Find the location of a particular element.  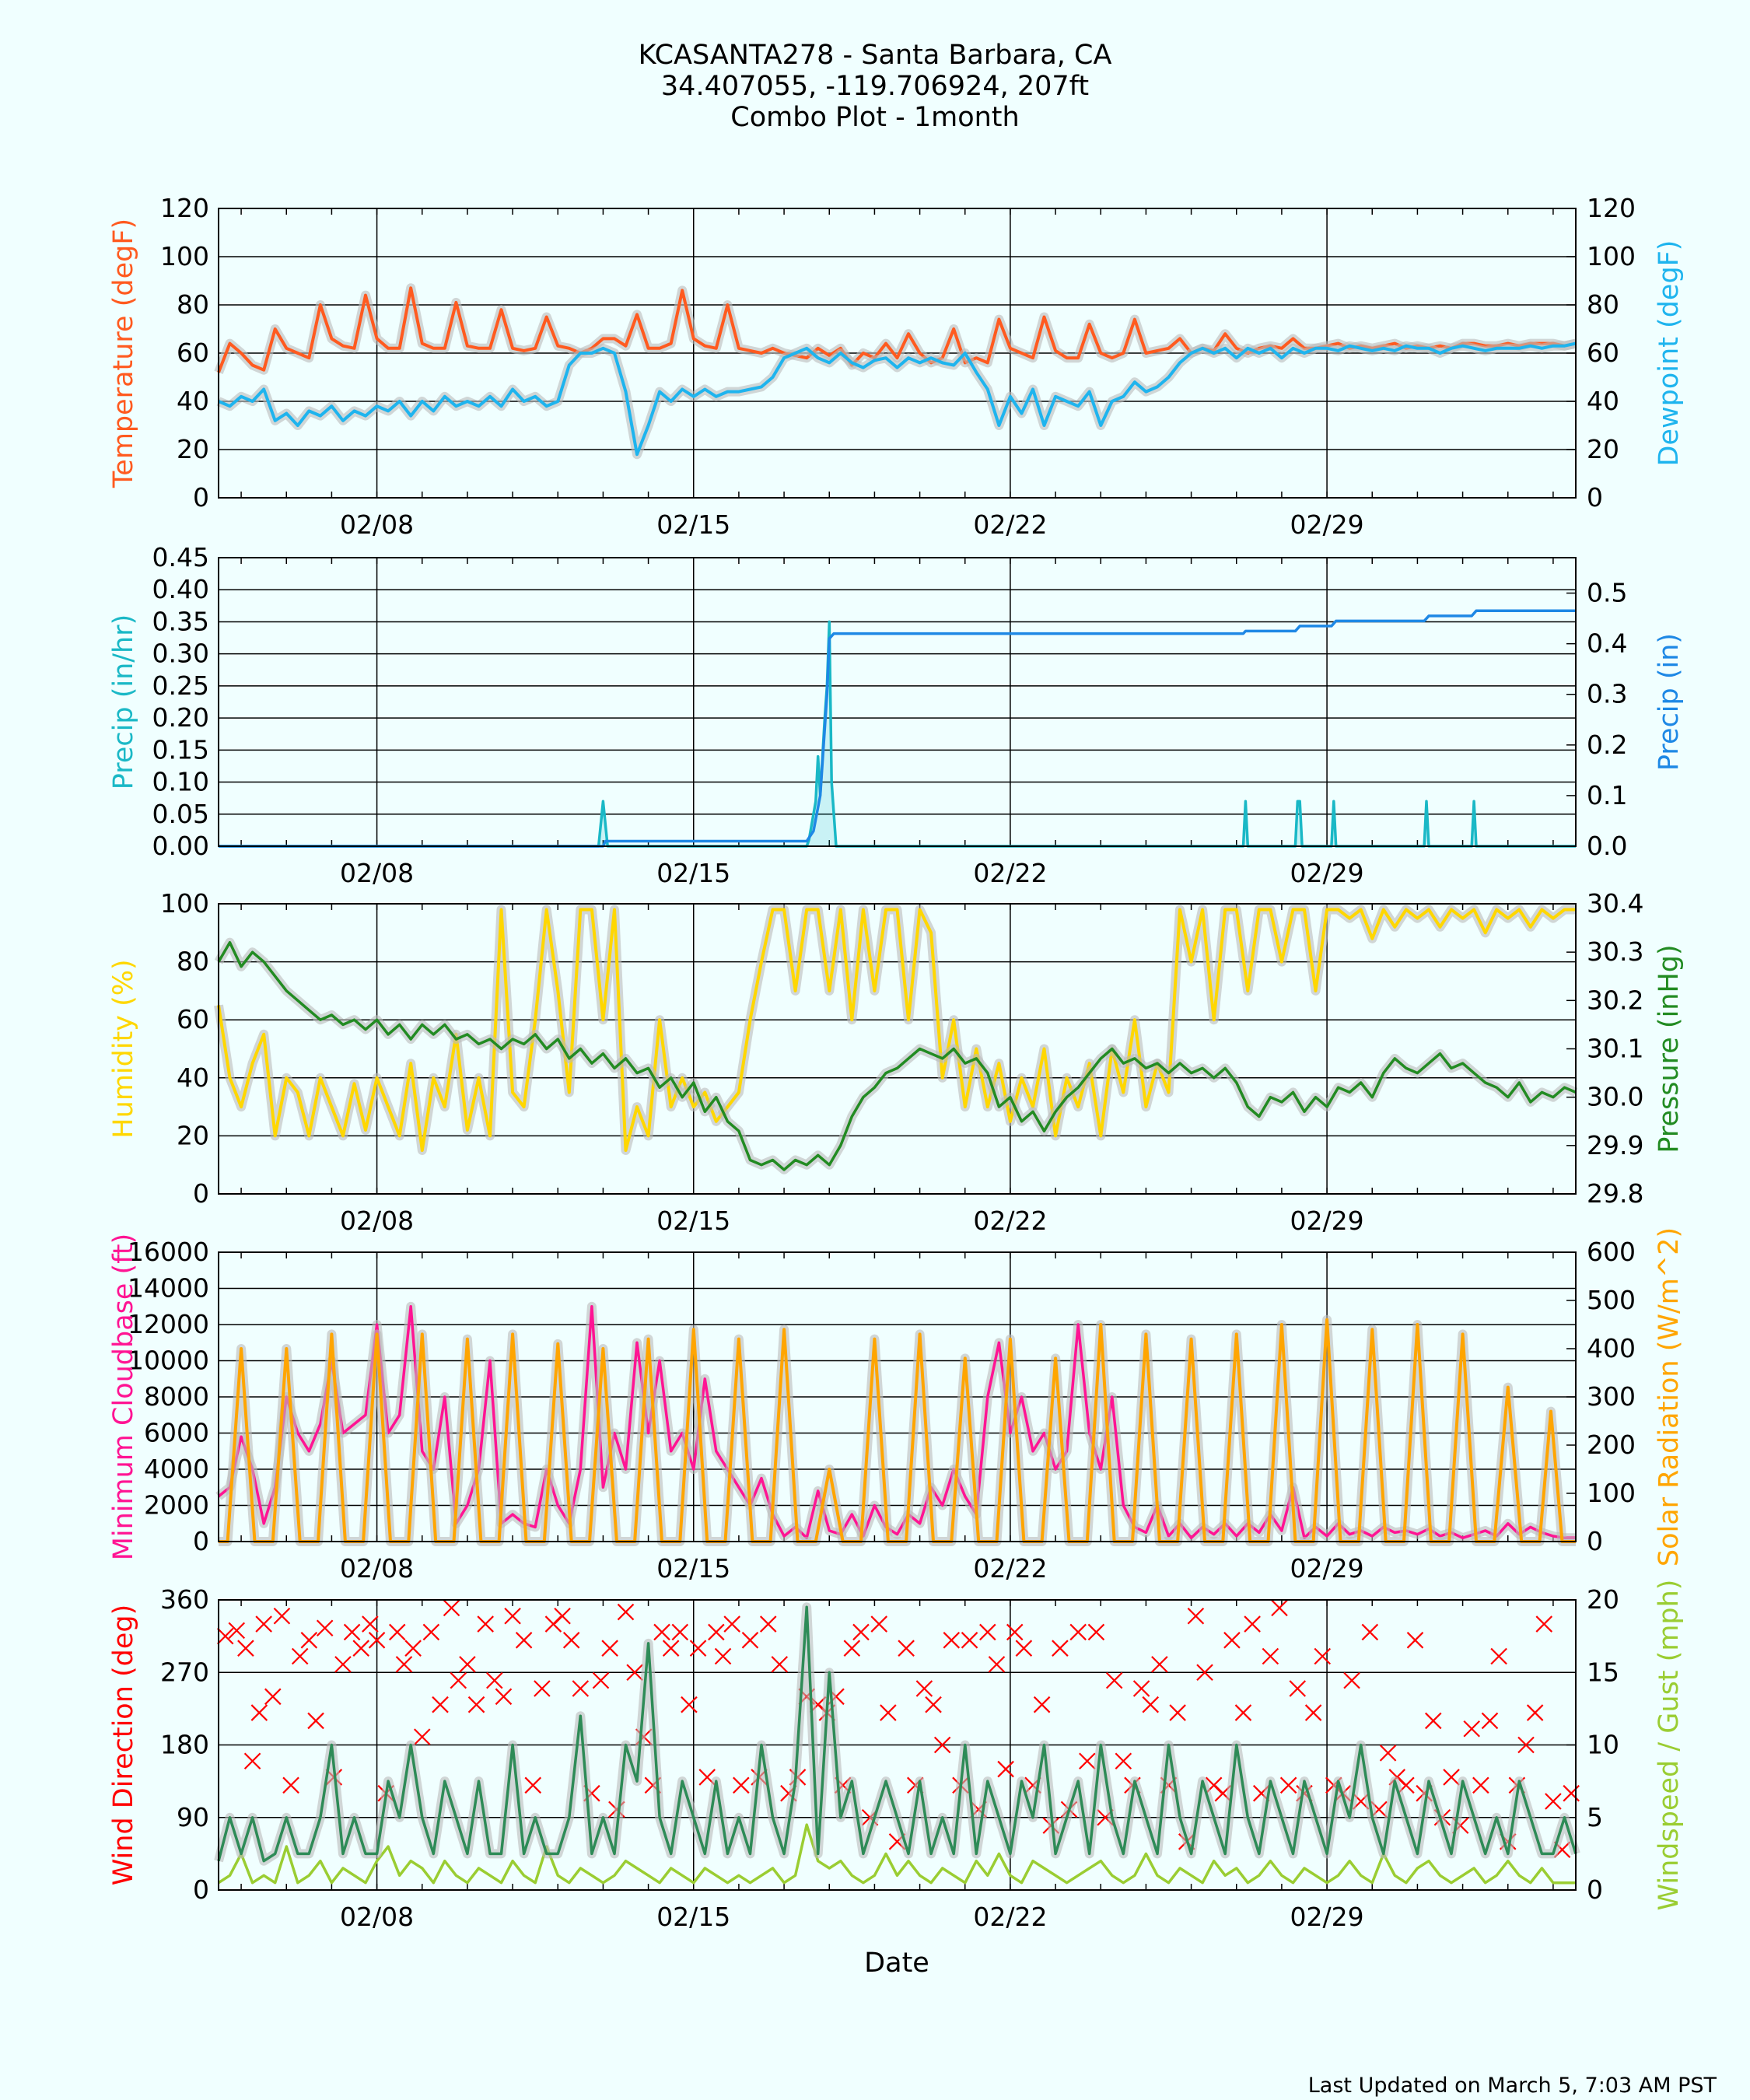

area-fill-precip-in-hr is located at coordinates (898, 734).